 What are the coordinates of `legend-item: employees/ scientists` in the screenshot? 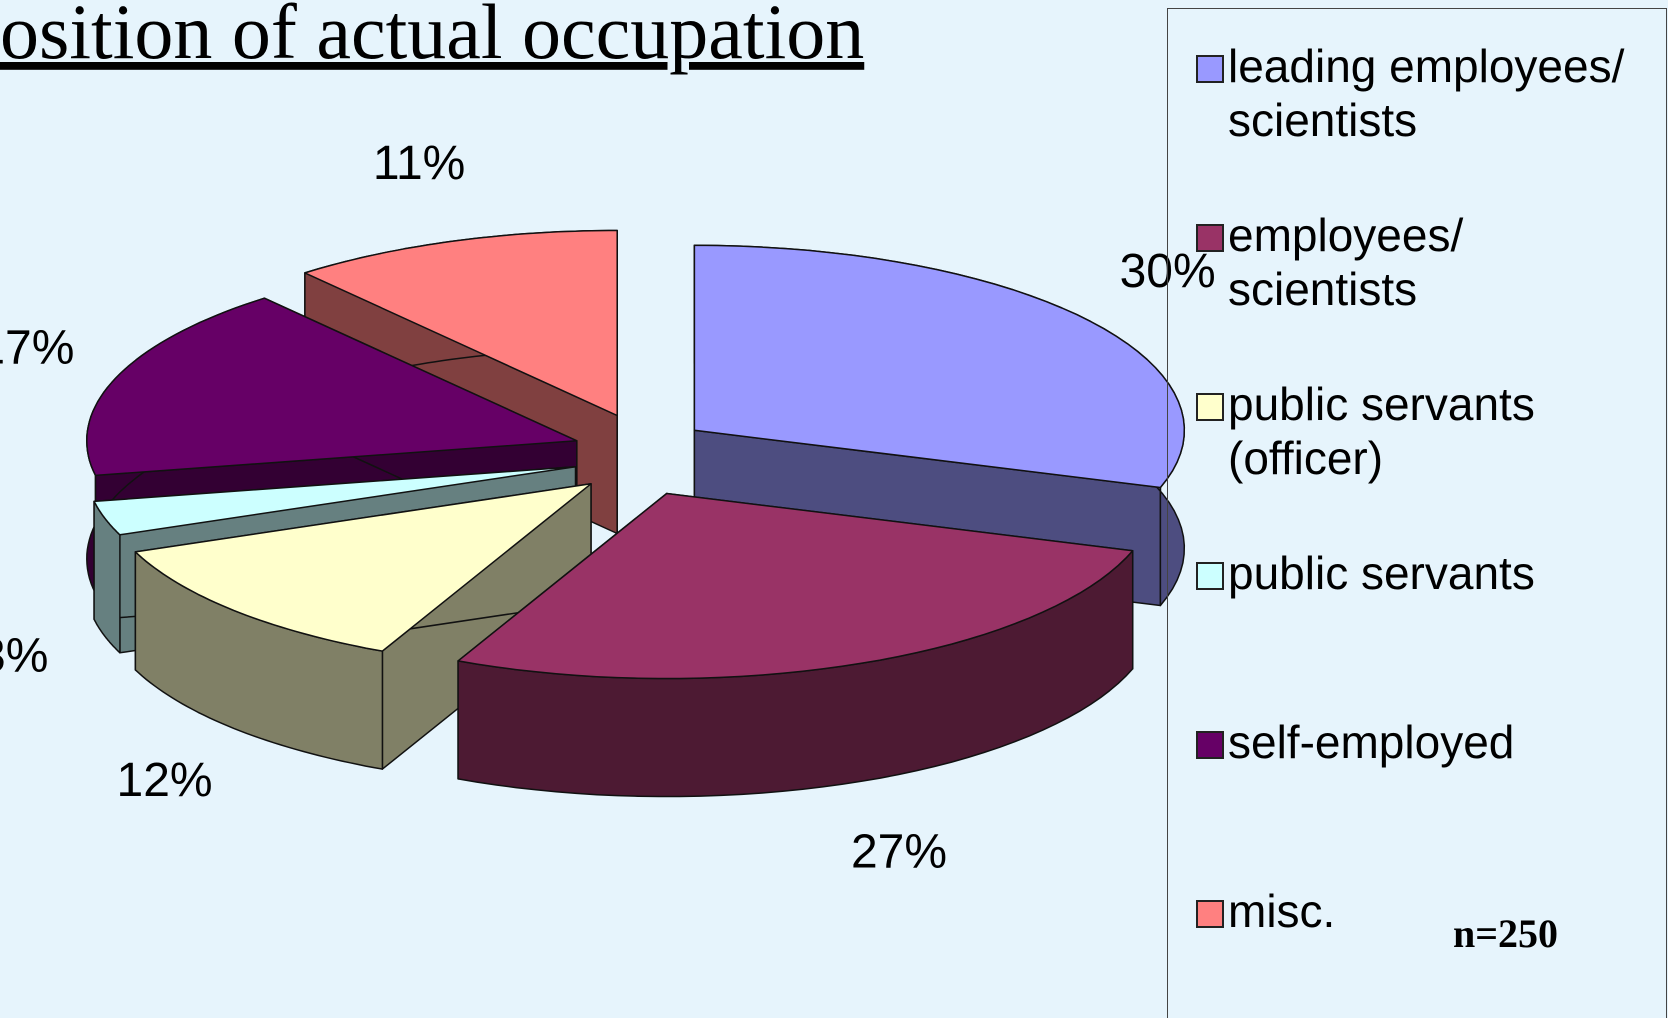 It's located at (1417, 262).